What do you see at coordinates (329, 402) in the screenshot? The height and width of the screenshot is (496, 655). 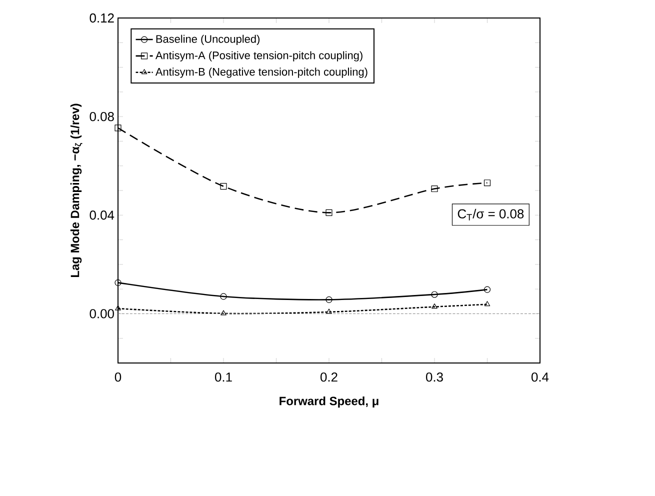 I see `x-axis-title: Forward Speed, μ` at bounding box center [329, 402].